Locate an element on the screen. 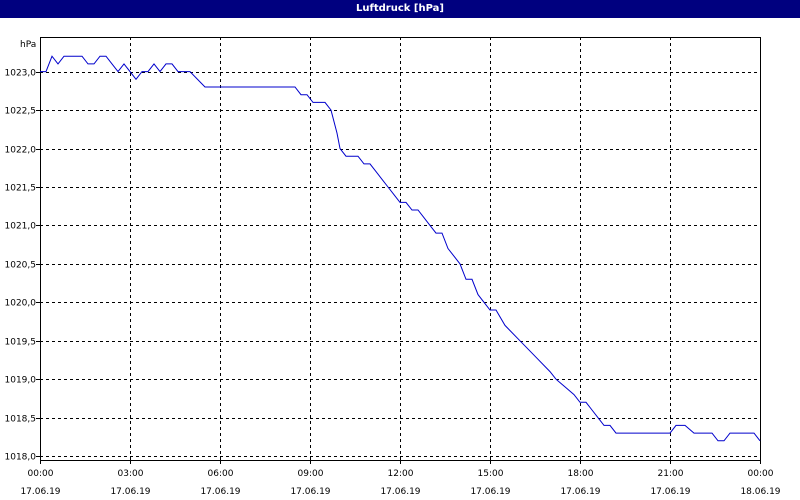 This screenshot has width=800, height=500. y-tick-label: 1019,0 is located at coordinates (21, 381).